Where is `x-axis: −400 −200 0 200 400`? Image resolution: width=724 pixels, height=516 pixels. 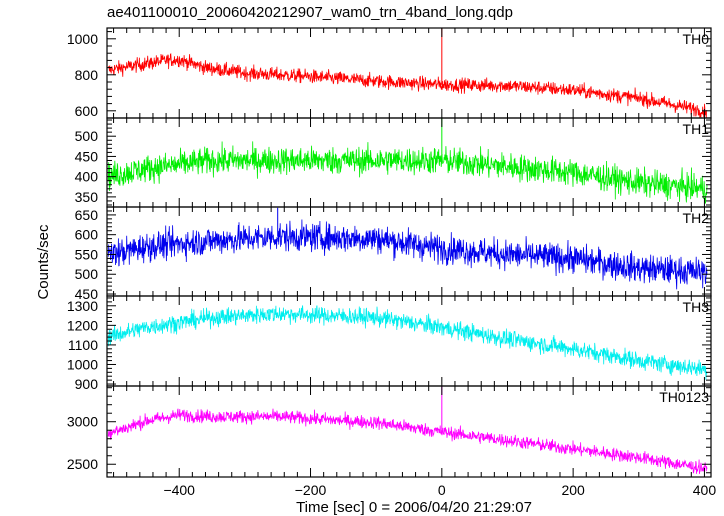
x-axis: −400 −200 0 200 400 is located at coordinates (439, 490).